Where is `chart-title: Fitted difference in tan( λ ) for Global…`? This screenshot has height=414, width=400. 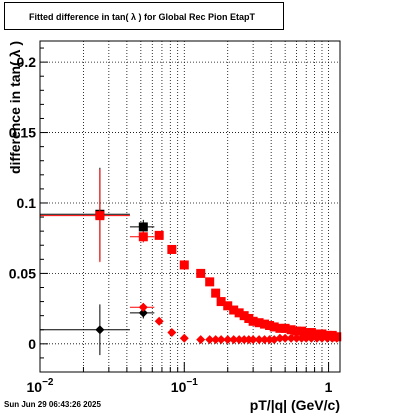 chart-title: Fitted difference in tan( λ ) for Global… is located at coordinates (144, 16).